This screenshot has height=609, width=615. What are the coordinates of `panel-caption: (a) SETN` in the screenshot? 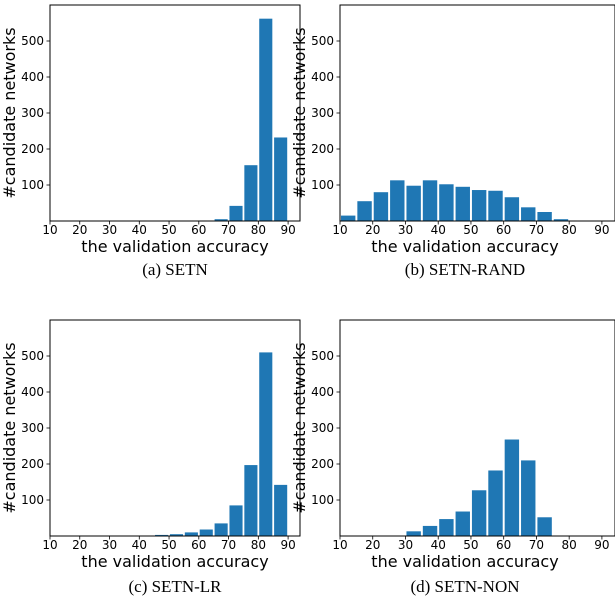 It's located at (175, 269).